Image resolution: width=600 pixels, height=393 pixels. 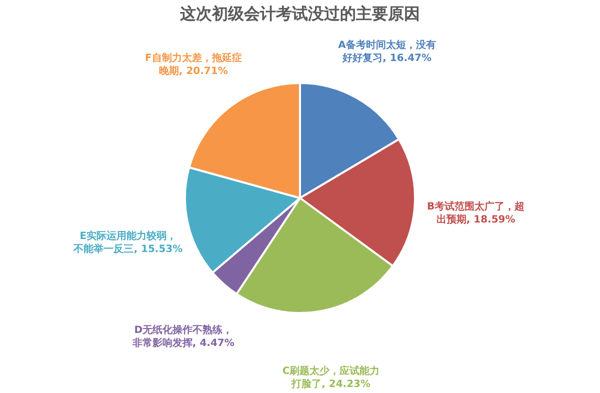 I want to click on slice-label: B考试范围太广了，超出预期, 18.59%, so click(x=475, y=213).